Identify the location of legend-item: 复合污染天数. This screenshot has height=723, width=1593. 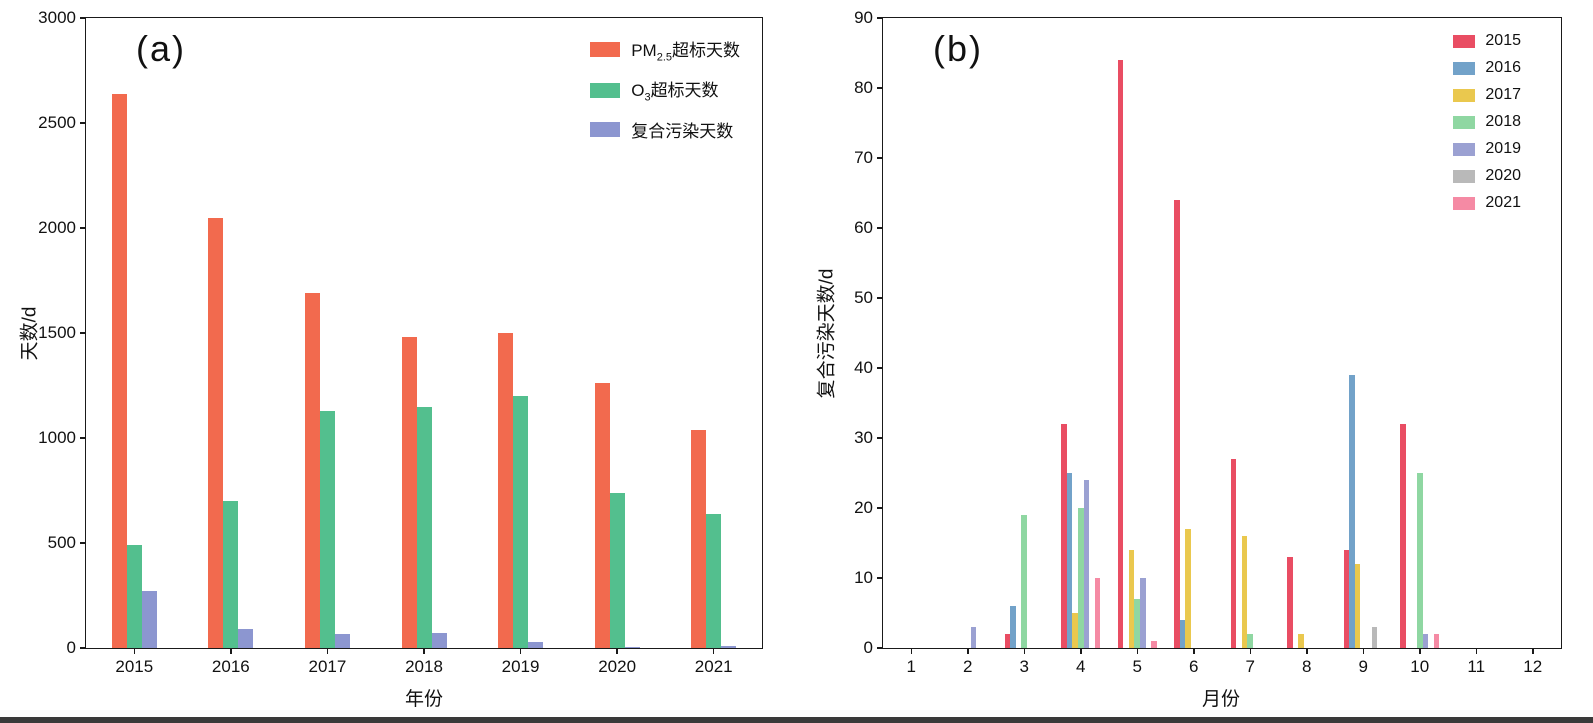
(665, 129).